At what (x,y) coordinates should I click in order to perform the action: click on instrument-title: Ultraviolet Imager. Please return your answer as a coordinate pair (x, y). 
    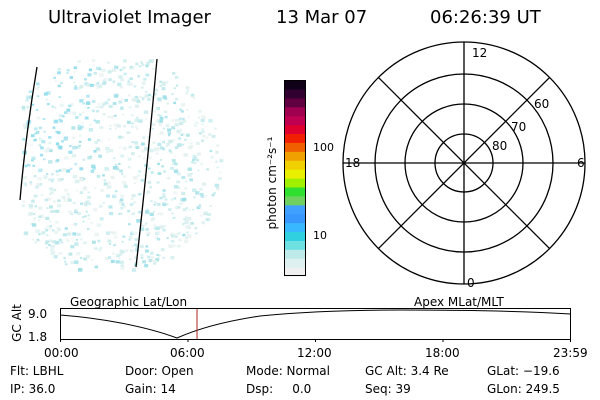
    Looking at the image, I should click on (129, 17).